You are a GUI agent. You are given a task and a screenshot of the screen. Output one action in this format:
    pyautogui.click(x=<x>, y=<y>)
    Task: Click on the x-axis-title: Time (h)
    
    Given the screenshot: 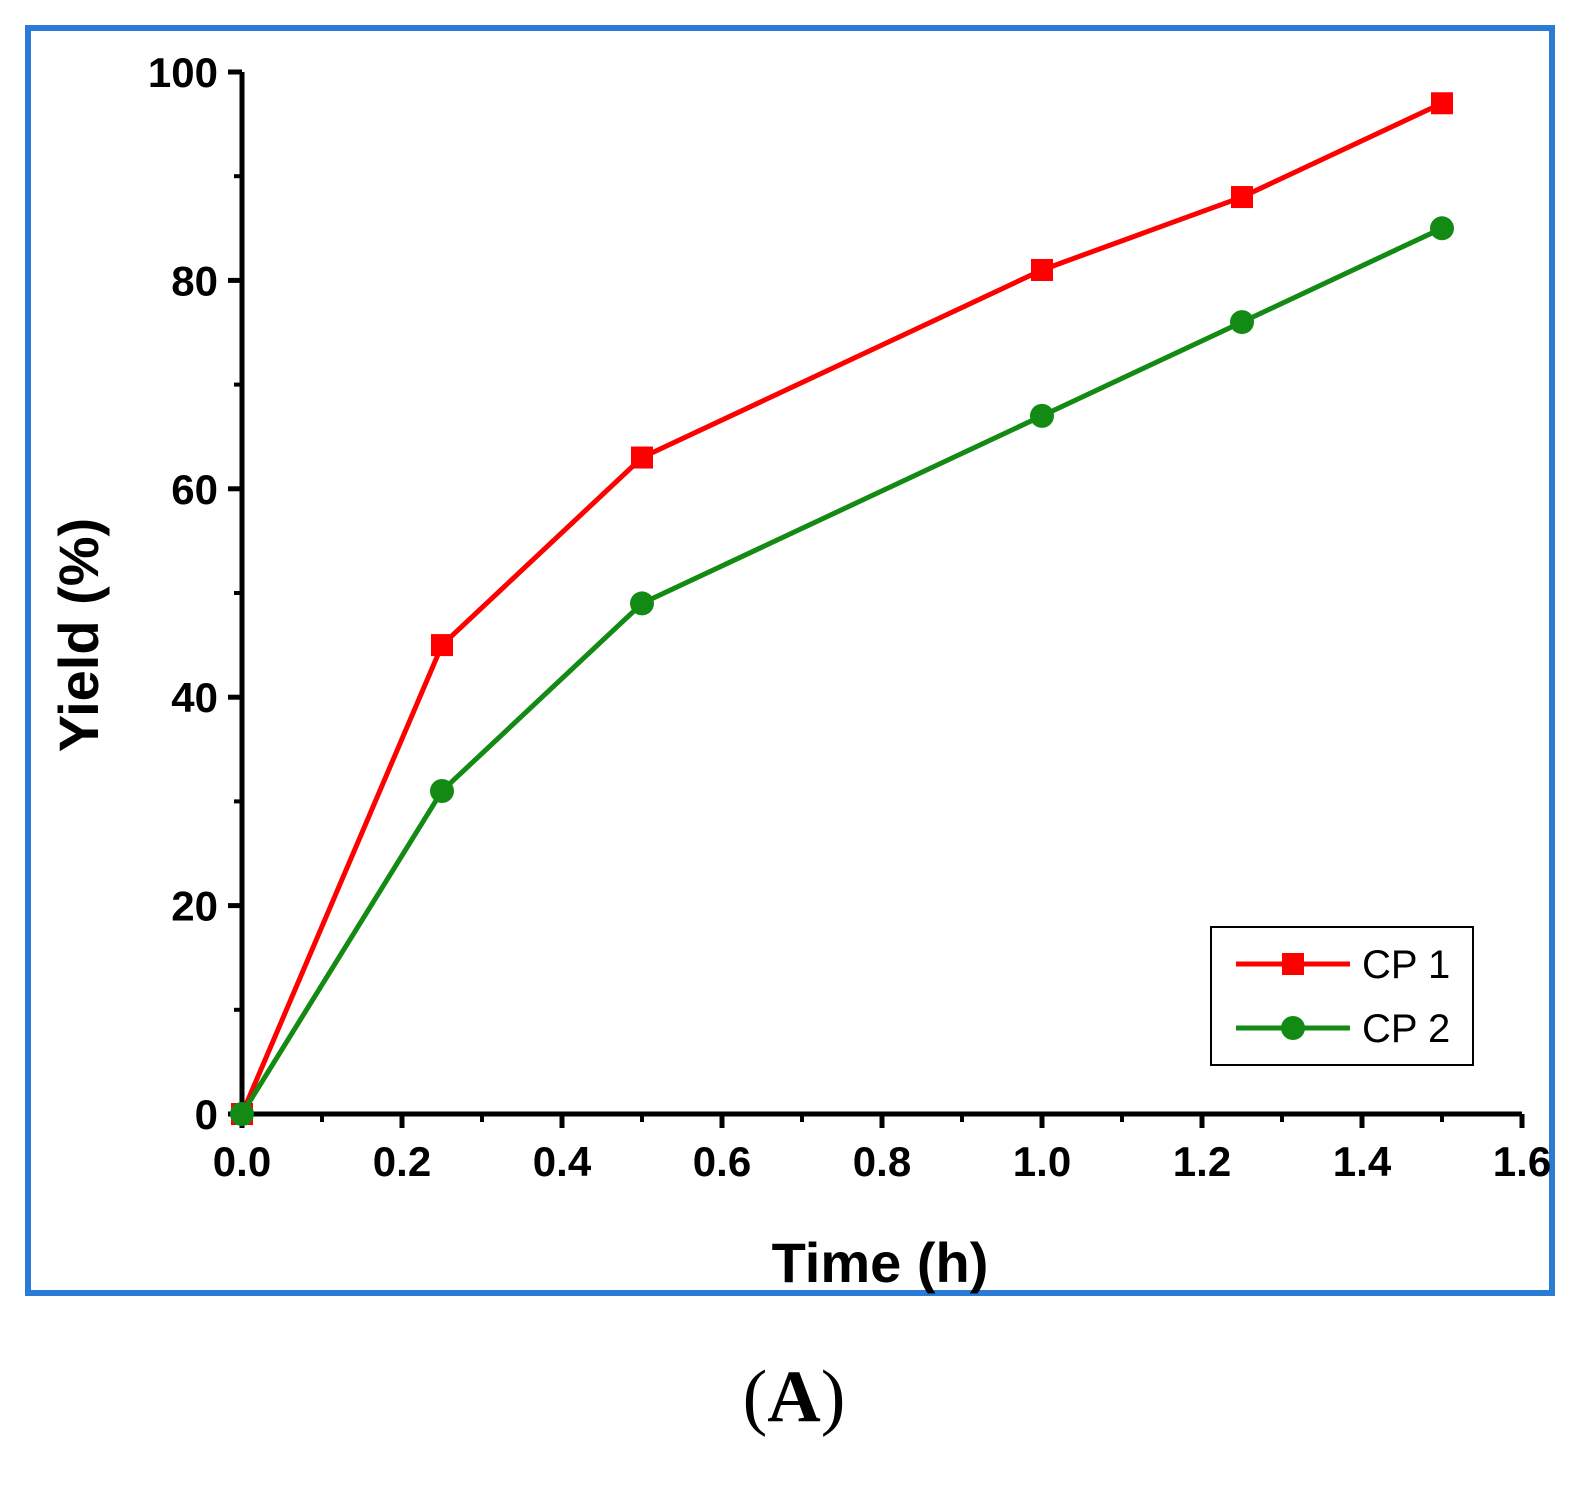 What is the action you would take?
    pyautogui.click(x=880, y=1262)
    